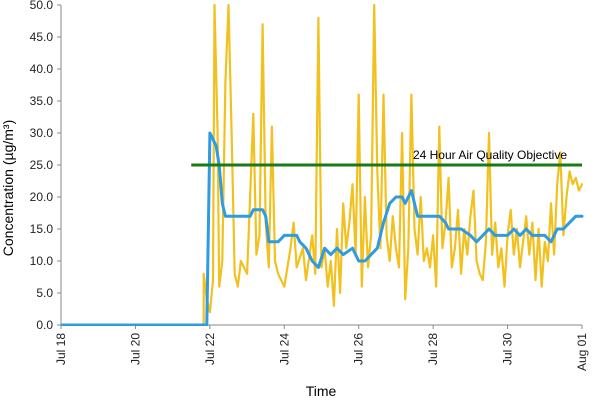 The height and width of the screenshot is (400, 600). Describe the element at coordinates (135, 349) in the screenshot. I see `x-tick-label: Jul 20` at that location.